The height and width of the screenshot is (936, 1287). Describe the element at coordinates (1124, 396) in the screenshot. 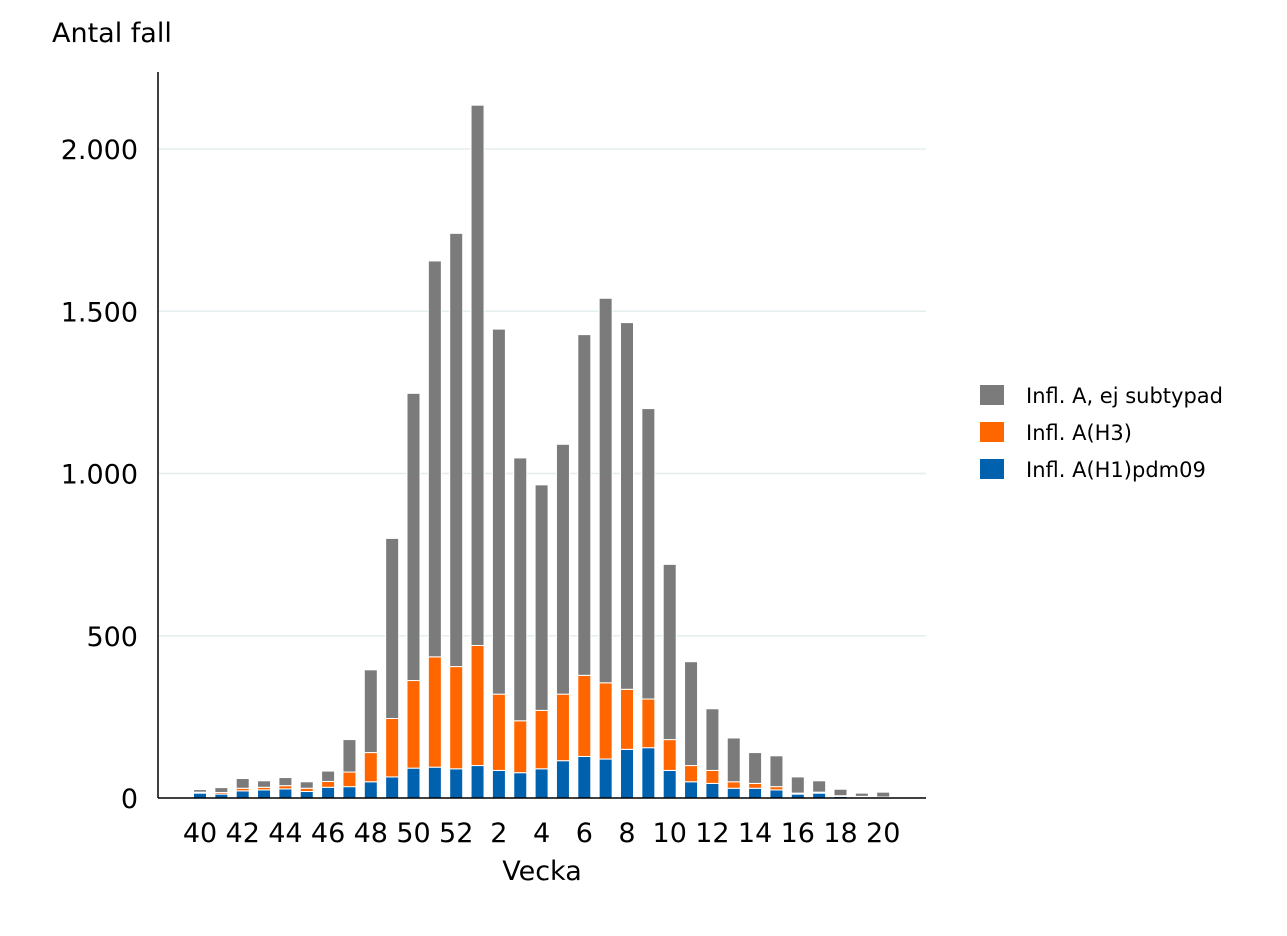

I see `legend-label: Infl. A, ej subtypad` at that location.